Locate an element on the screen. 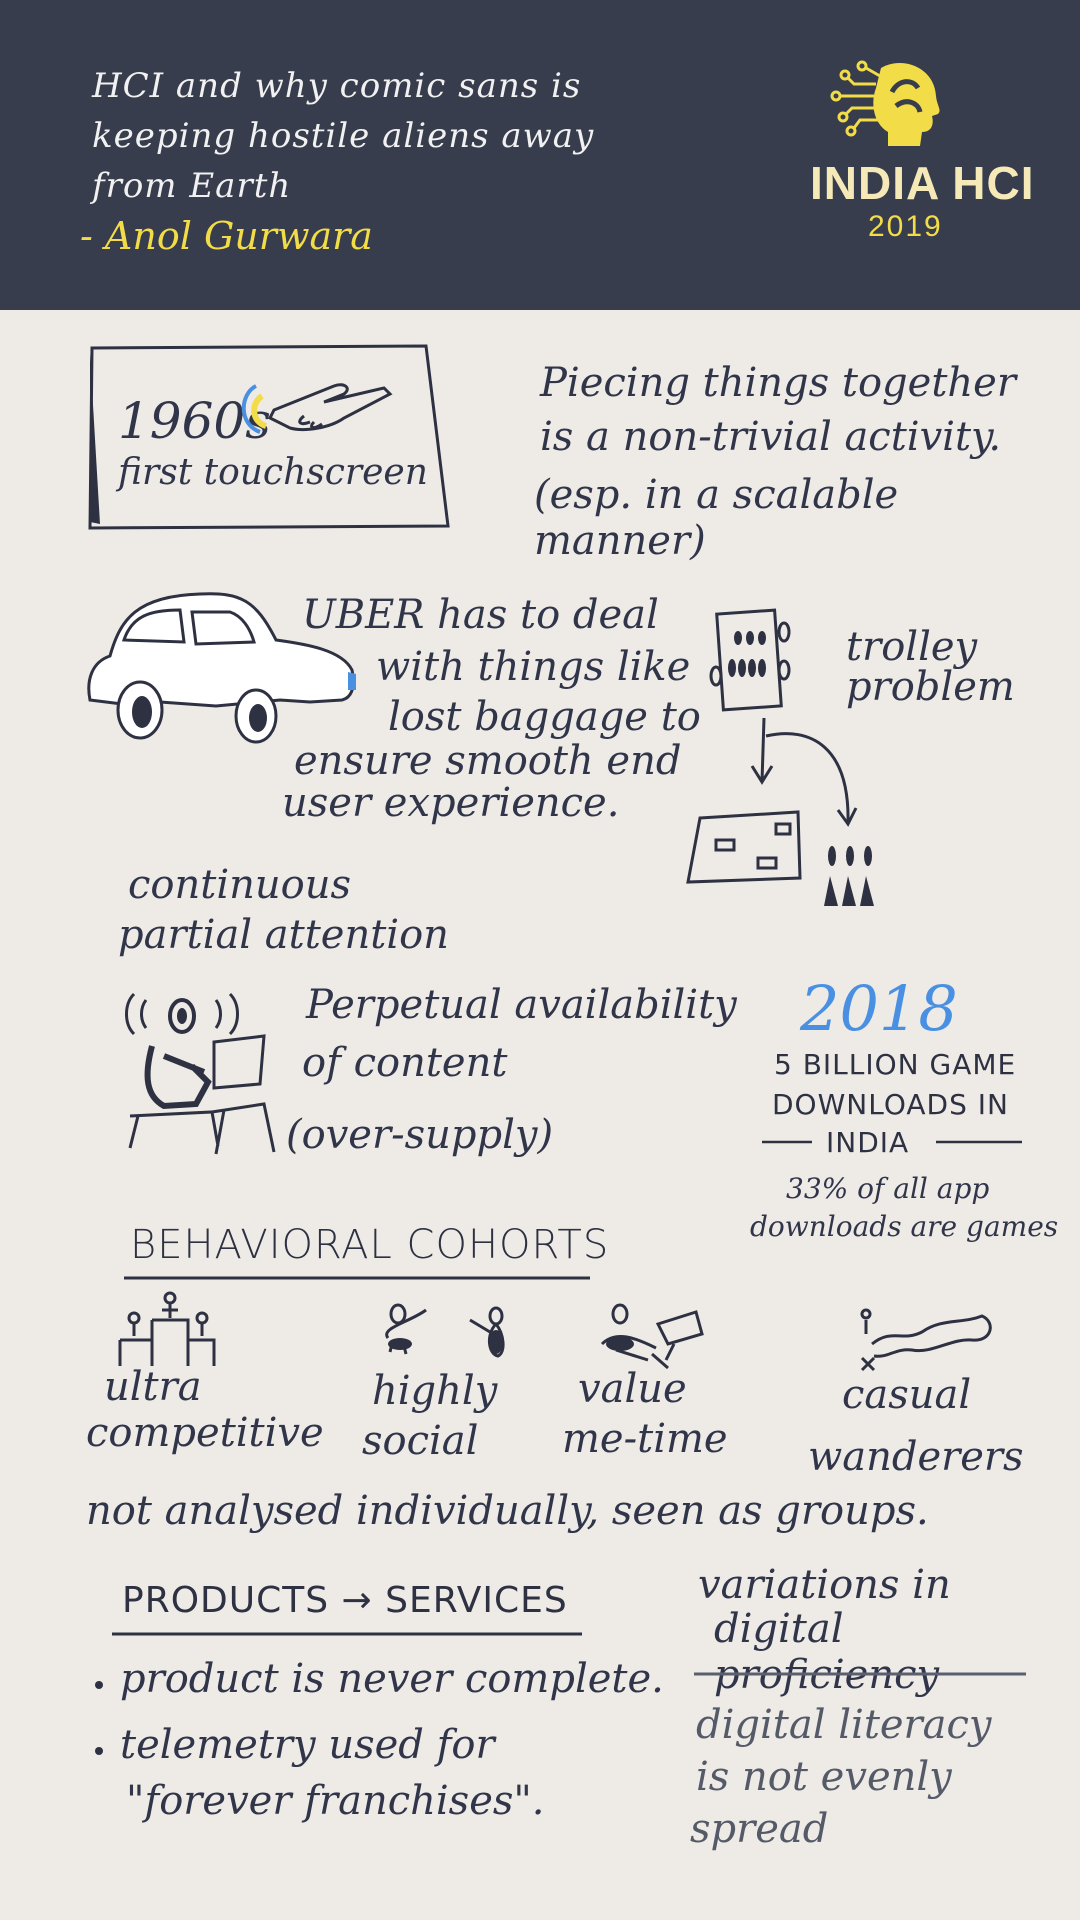  uber-line-3: lost baggage to is located at coordinates (544, 717).